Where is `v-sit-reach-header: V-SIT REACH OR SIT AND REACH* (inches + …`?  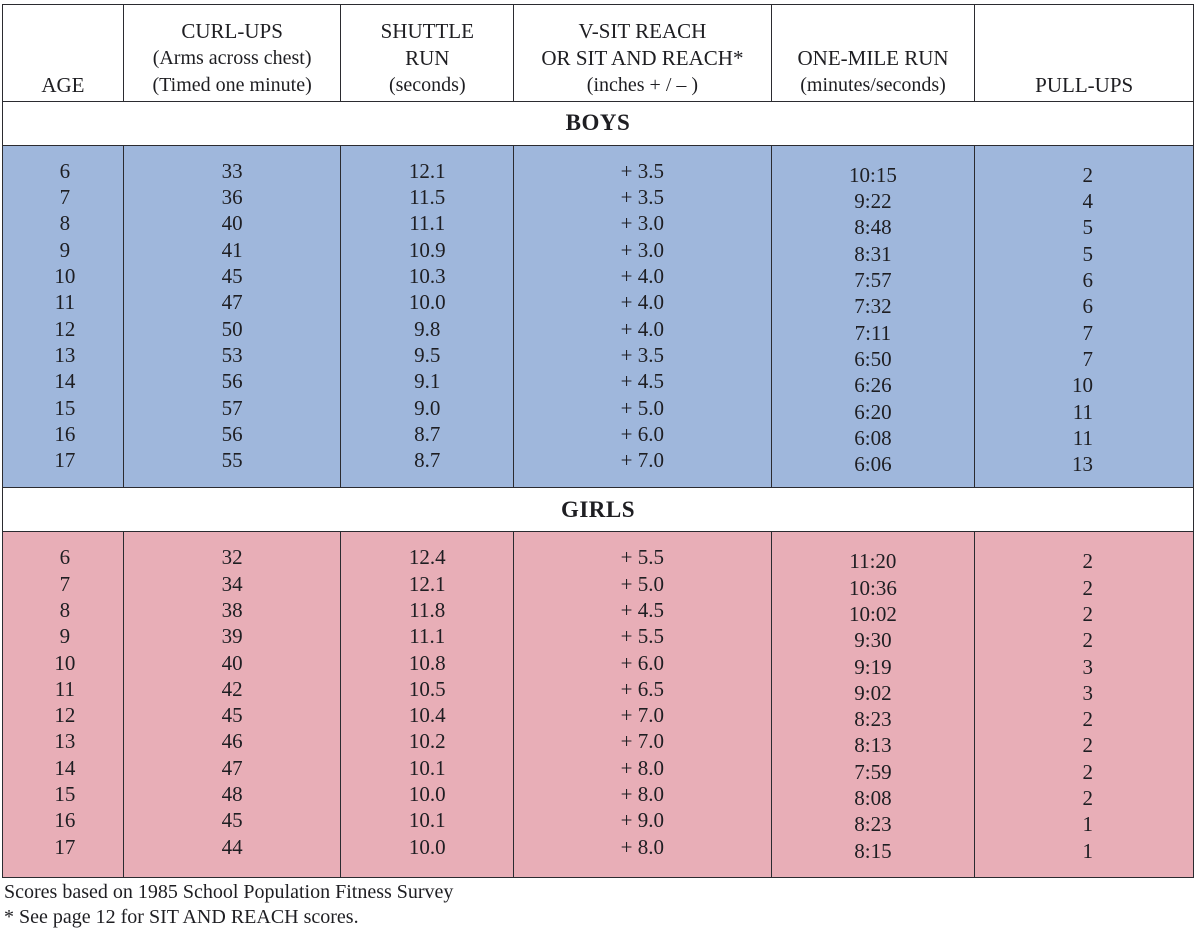
v-sit-reach-header: V-SIT REACH OR SIT AND REACH* (inches + … is located at coordinates (643, 53).